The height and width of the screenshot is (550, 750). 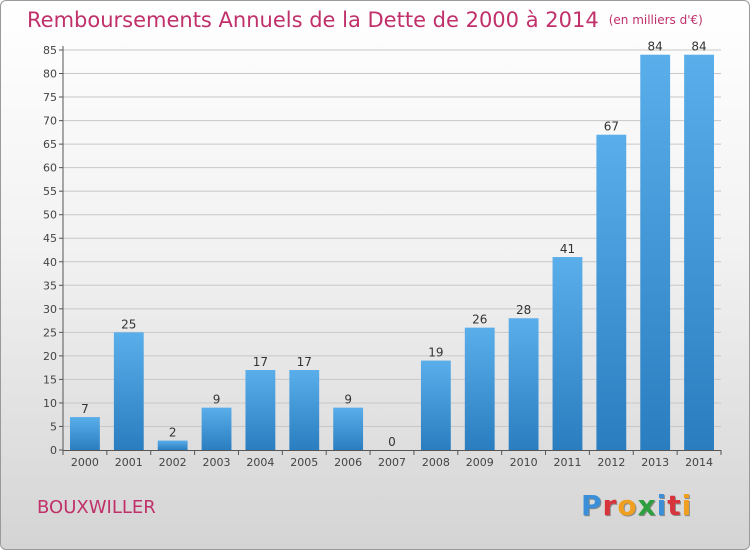 What do you see at coordinates (348, 400) in the screenshot?
I see `value-label-2006: 9` at bounding box center [348, 400].